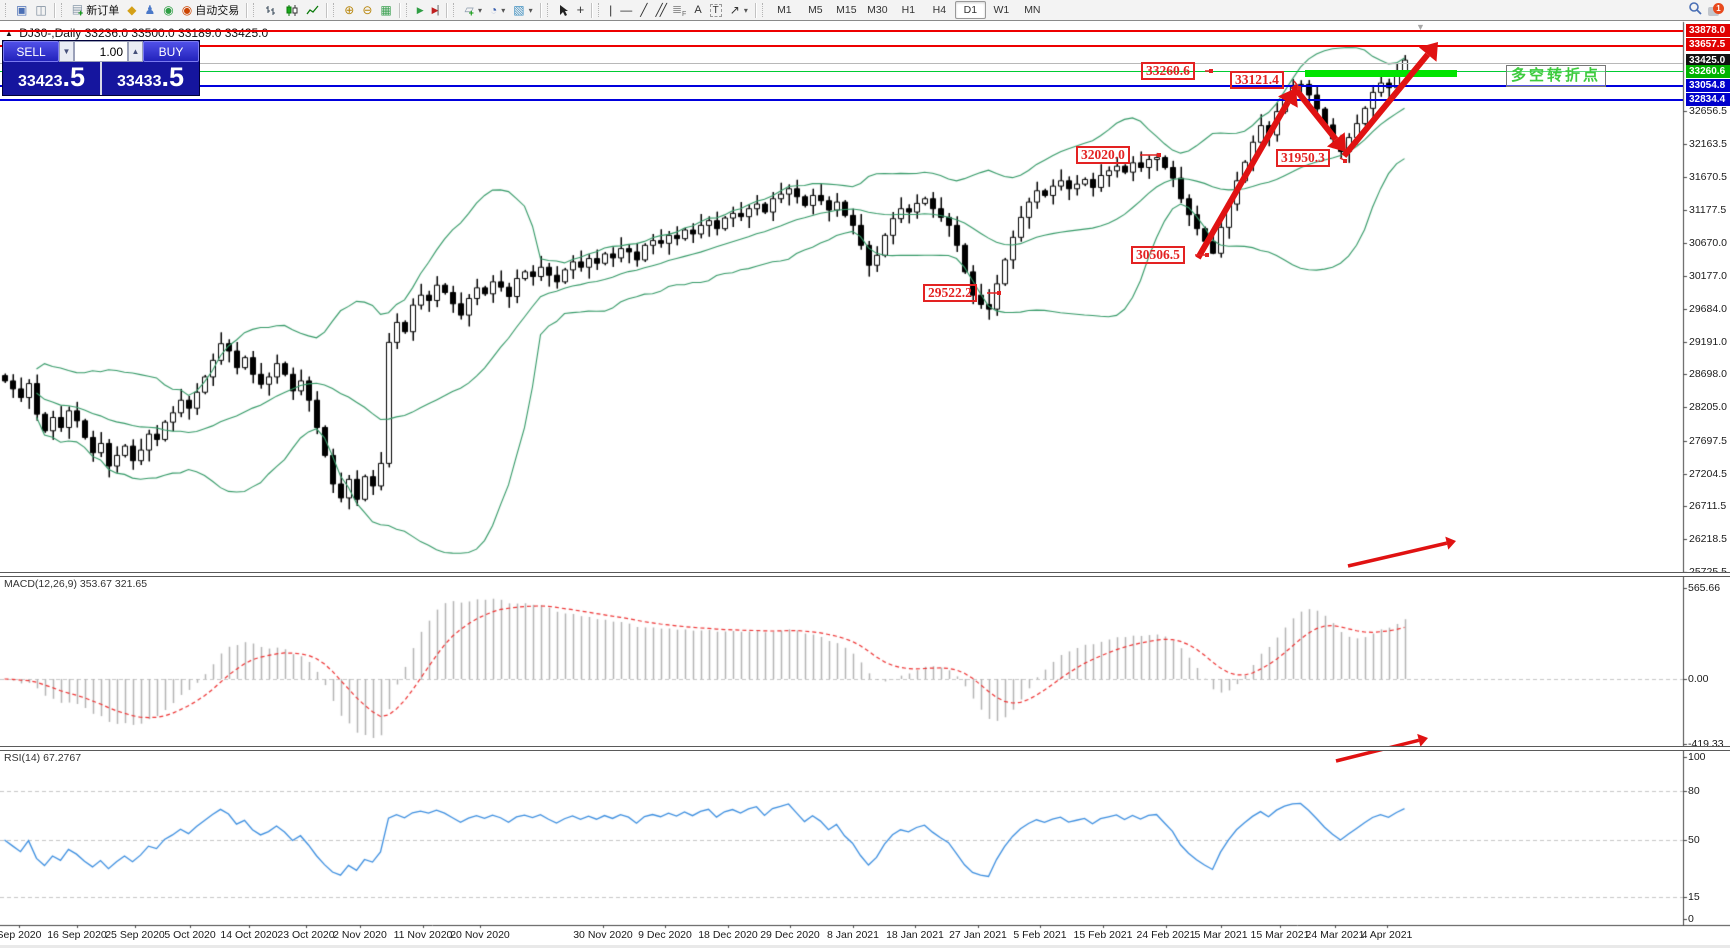 This screenshot has width=1730, height=948. What do you see at coordinates (50, 33) in the screenshot?
I see `chart-symbol-period: DJ30-,Daily` at bounding box center [50, 33].